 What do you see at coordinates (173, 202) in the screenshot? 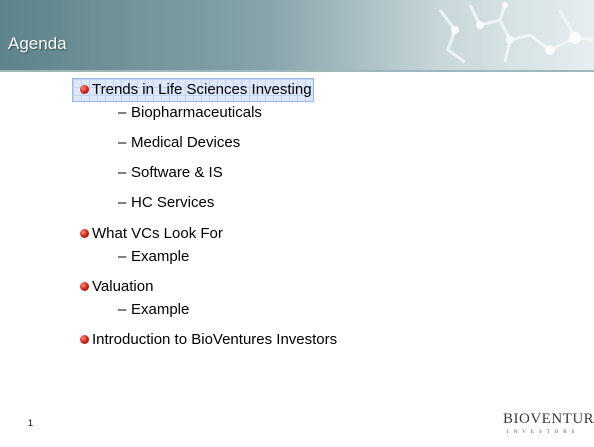
I see `agenda-subitem: HC Services` at bounding box center [173, 202].